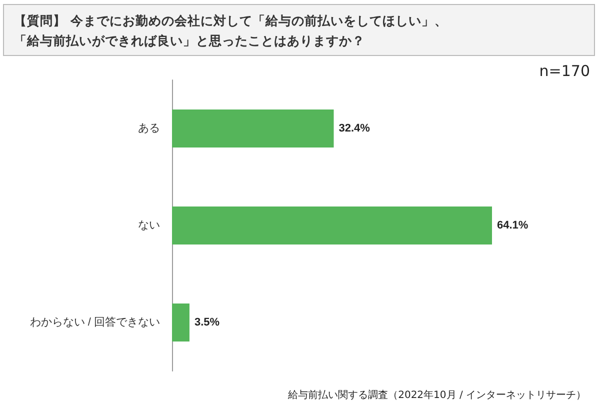  What do you see at coordinates (149, 226) in the screenshot?
I see `y-tick-label: ない` at bounding box center [149, 226].